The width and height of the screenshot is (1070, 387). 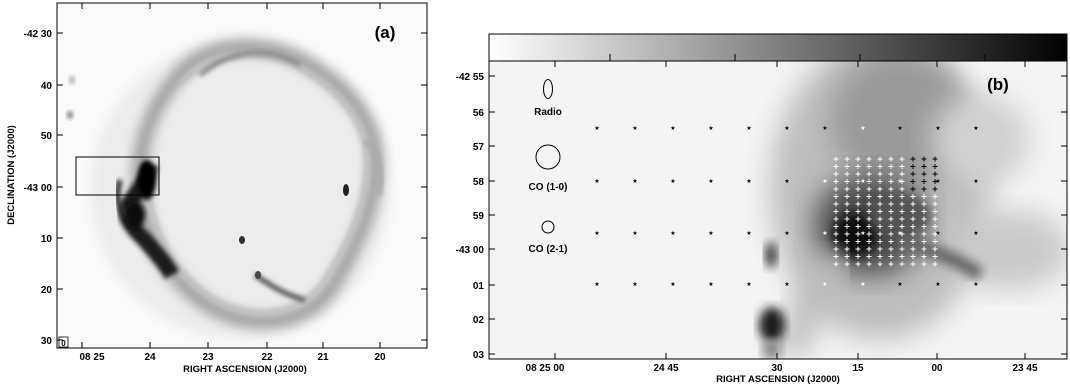 I want to click on beam-label-co10: CO (1-0), so click(x=548, y=187).